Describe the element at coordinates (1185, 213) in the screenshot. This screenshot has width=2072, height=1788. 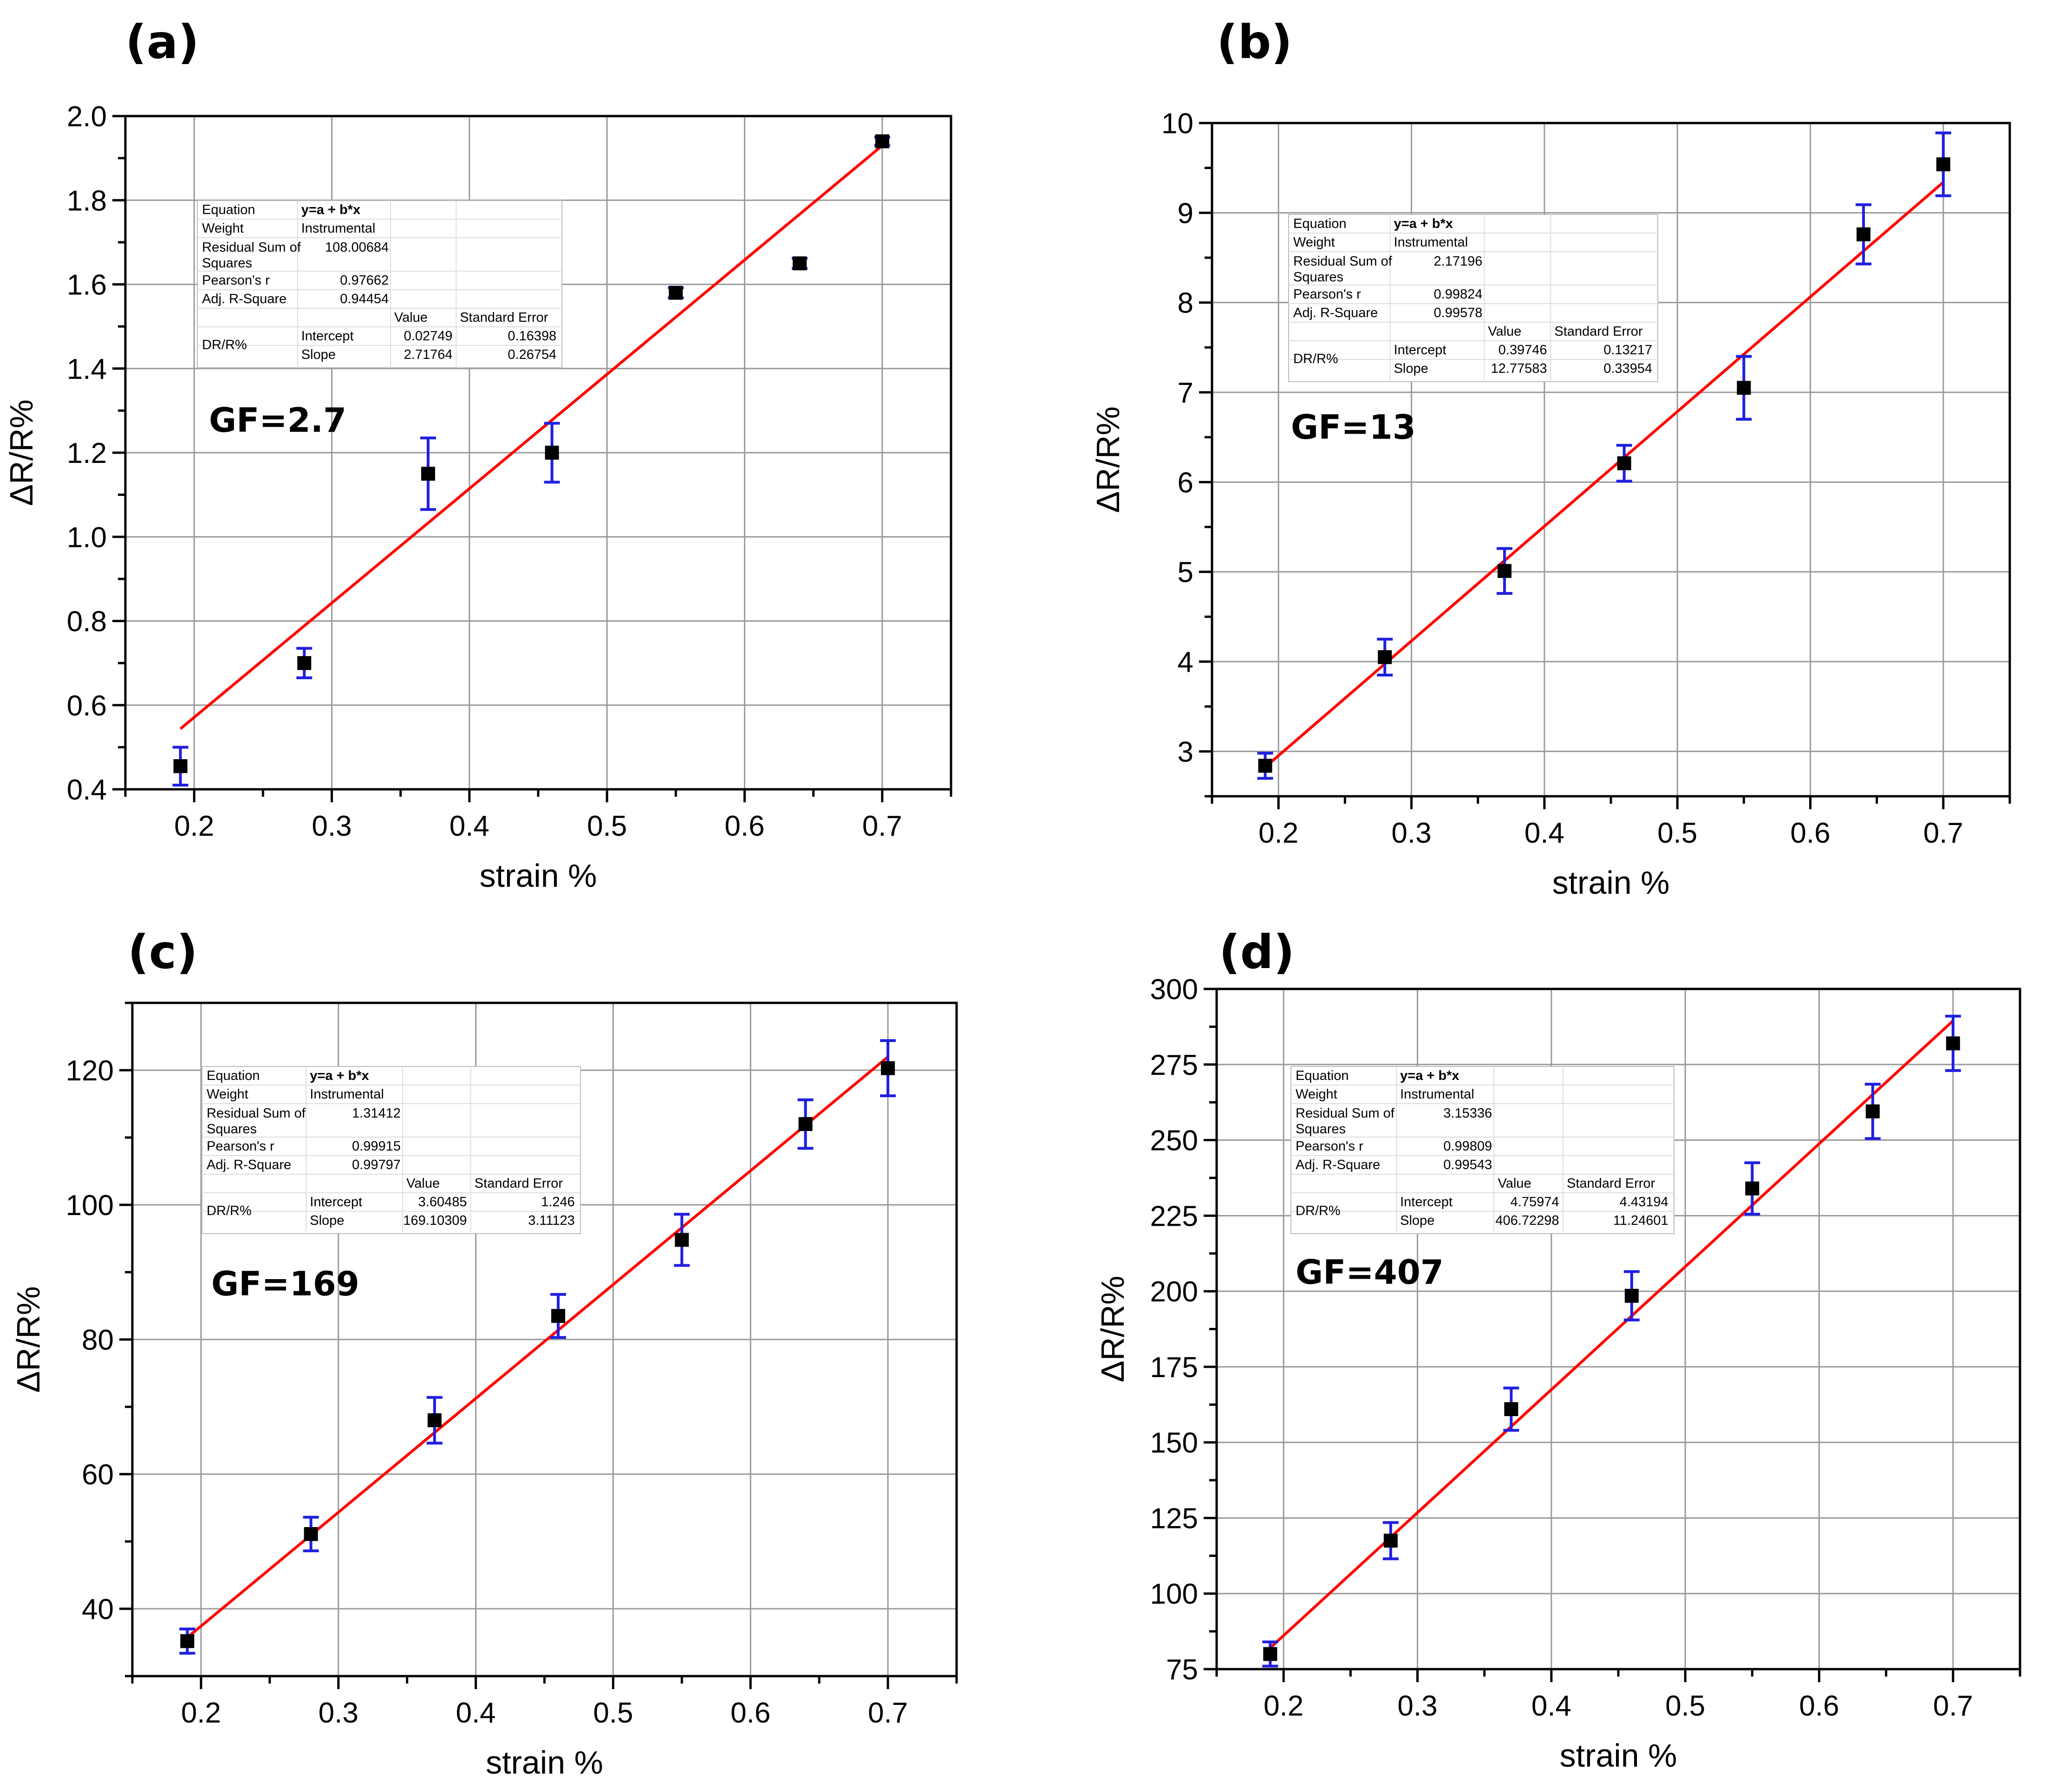
I see `y-tick-label: 9` at that location.